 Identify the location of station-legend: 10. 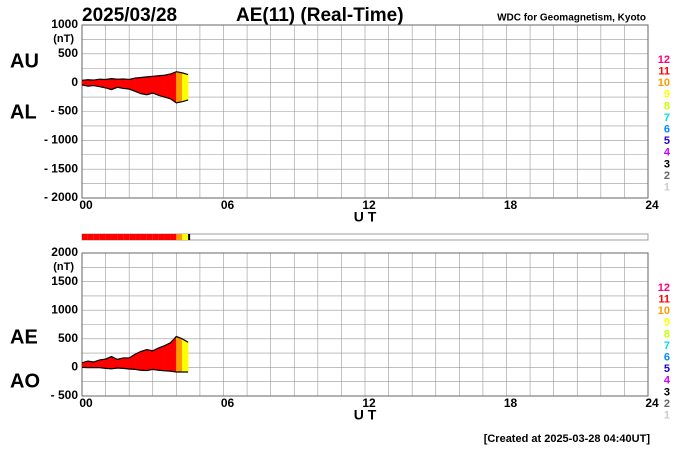
(664, 311).